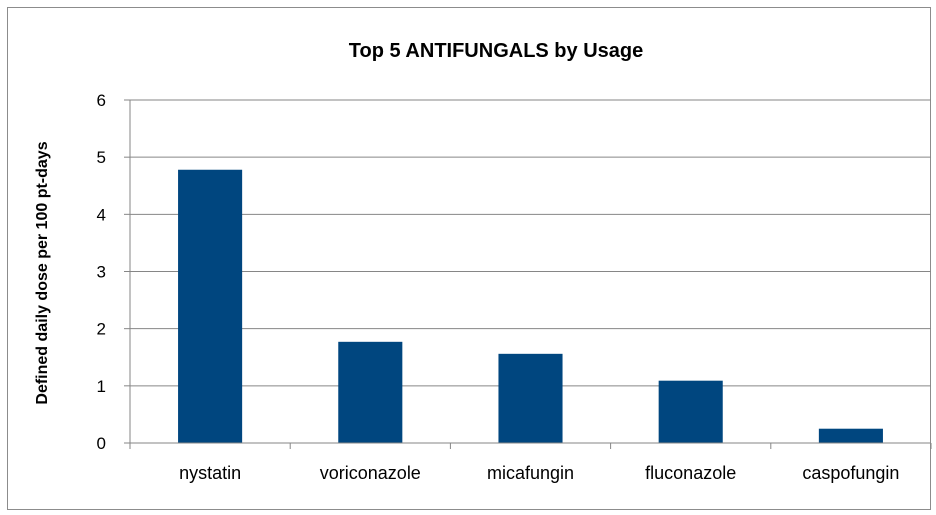  I want to click on y-tick-label: 1, so click(101, 386).